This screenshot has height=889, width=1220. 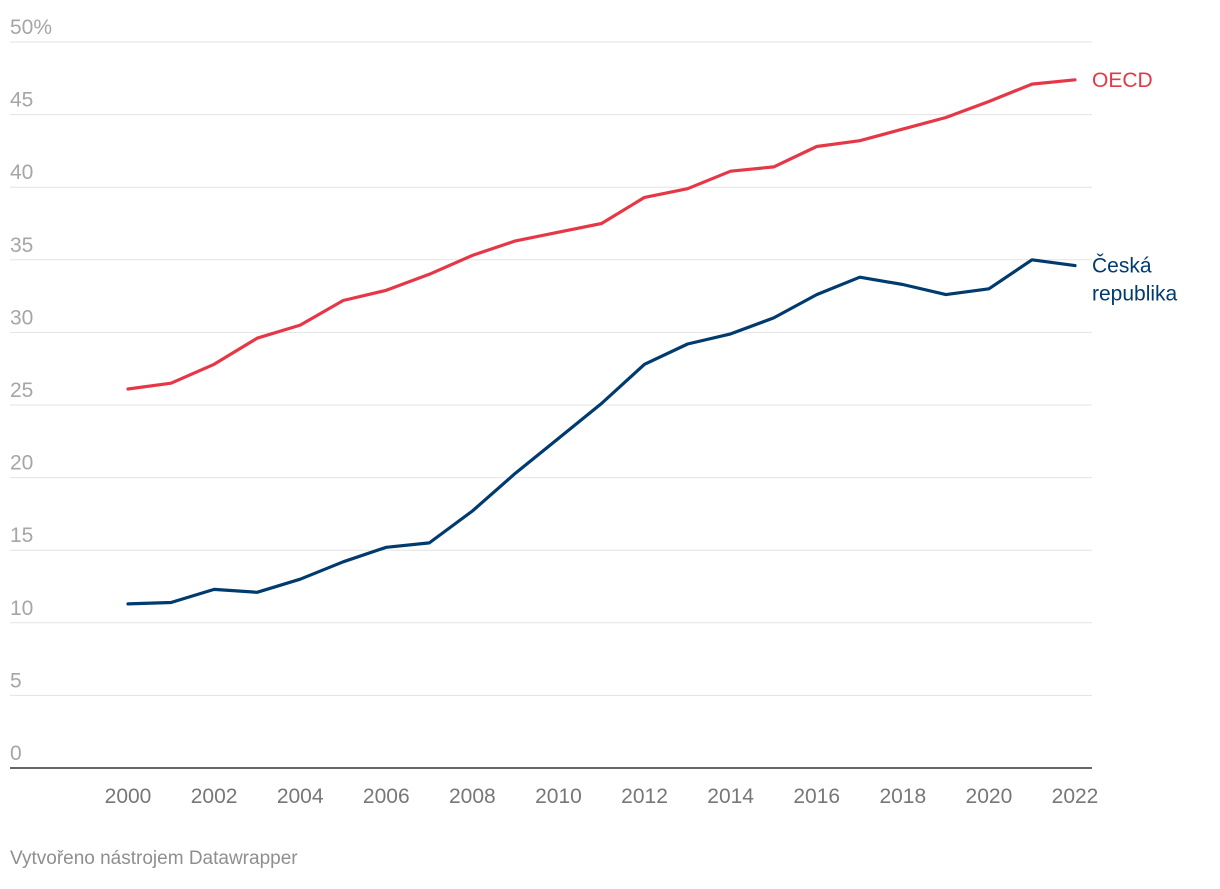 I want to click on y-tick-label: 15, so click(x=21, y=535).